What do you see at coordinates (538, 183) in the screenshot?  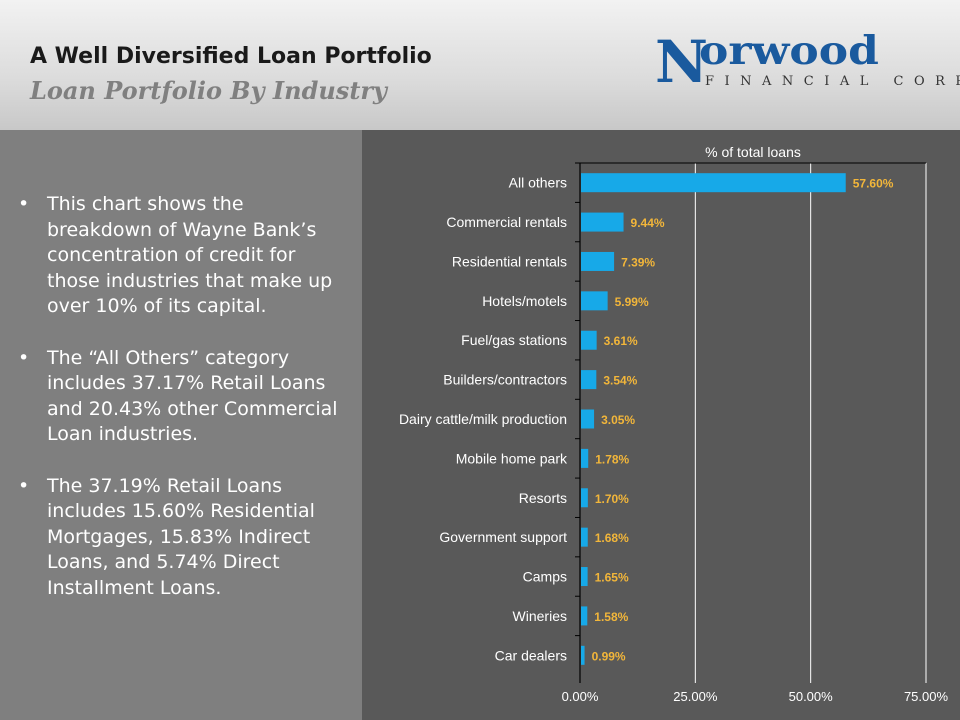 I see `category-label: All others` at bounding box center [538, 183].